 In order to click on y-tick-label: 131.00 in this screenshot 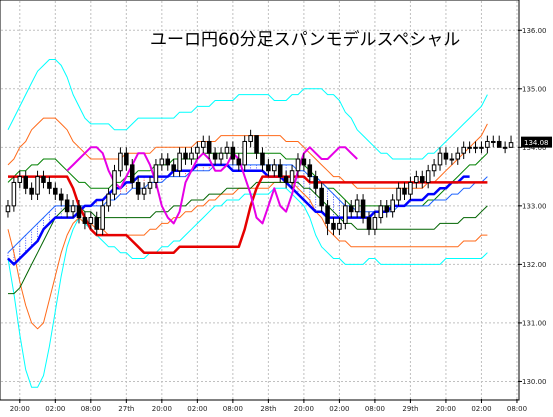, I will do `click(534, 323)`.